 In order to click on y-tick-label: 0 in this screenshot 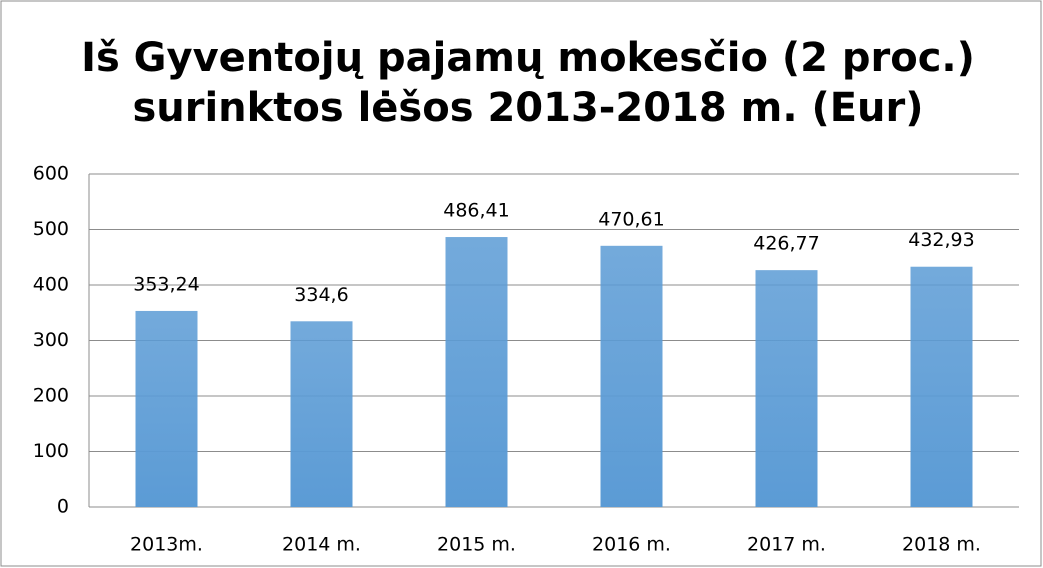, I will do `click(63, 507)`.